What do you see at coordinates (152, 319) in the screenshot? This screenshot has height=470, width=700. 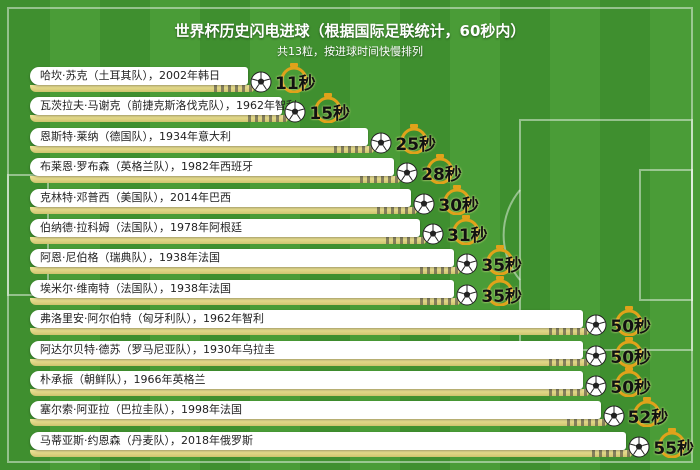 I see `player-label: 弗洛里安·阿尔伯特（匈牙利队），1962年智利` at bounding box center [152, 319].